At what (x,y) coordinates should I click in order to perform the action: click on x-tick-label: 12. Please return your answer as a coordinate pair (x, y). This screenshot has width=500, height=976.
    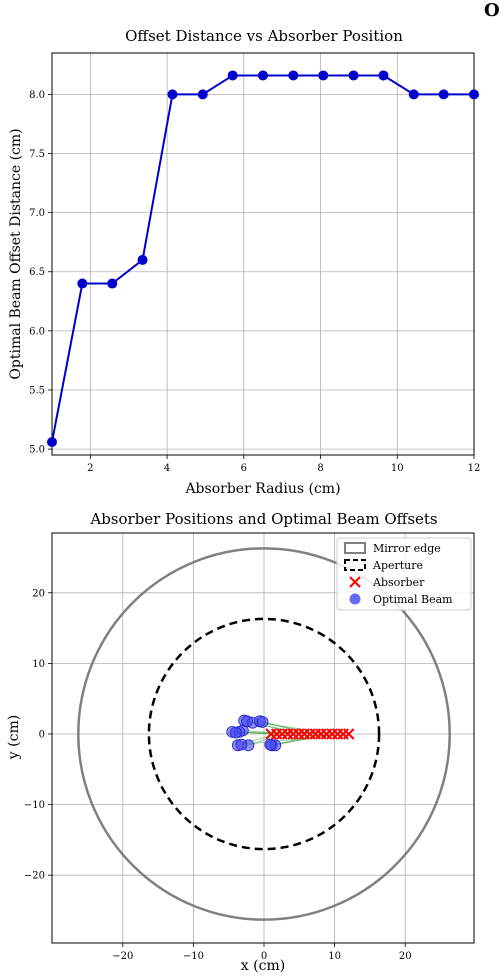
    Looking at the image, I should click on (474, 468).